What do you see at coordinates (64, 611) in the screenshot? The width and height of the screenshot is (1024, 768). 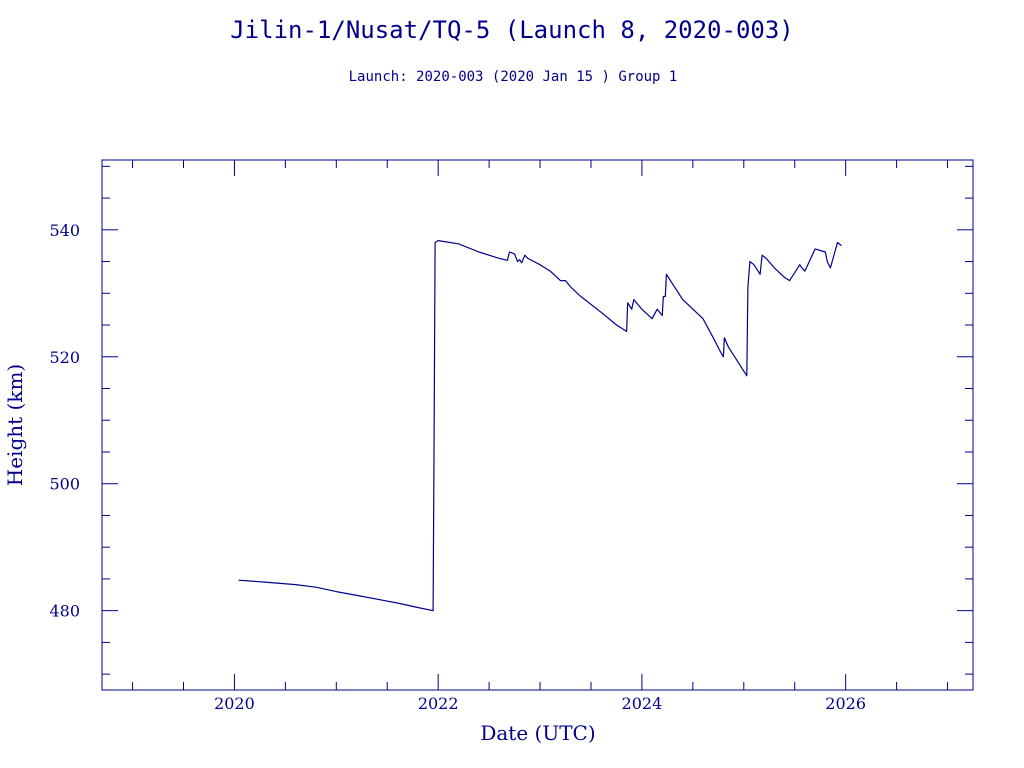 I see `y-tick-label: 480` at bounding box center [64, 611].